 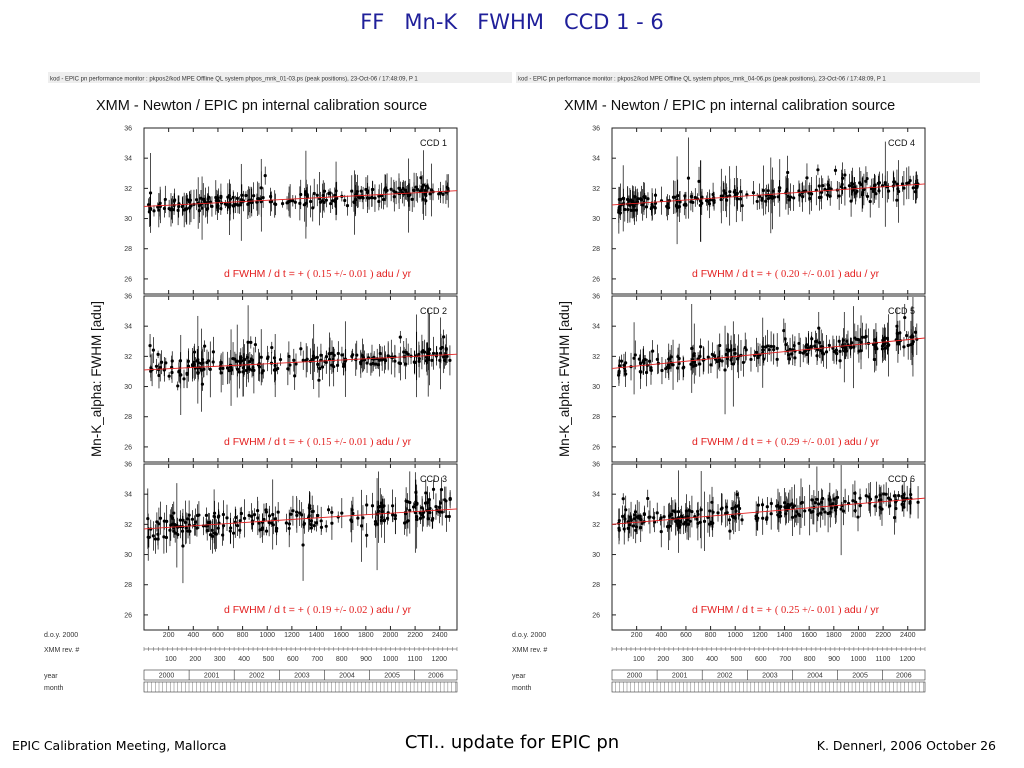 I want to click on rev-tick-label: 400, so click(x=712, y=659).